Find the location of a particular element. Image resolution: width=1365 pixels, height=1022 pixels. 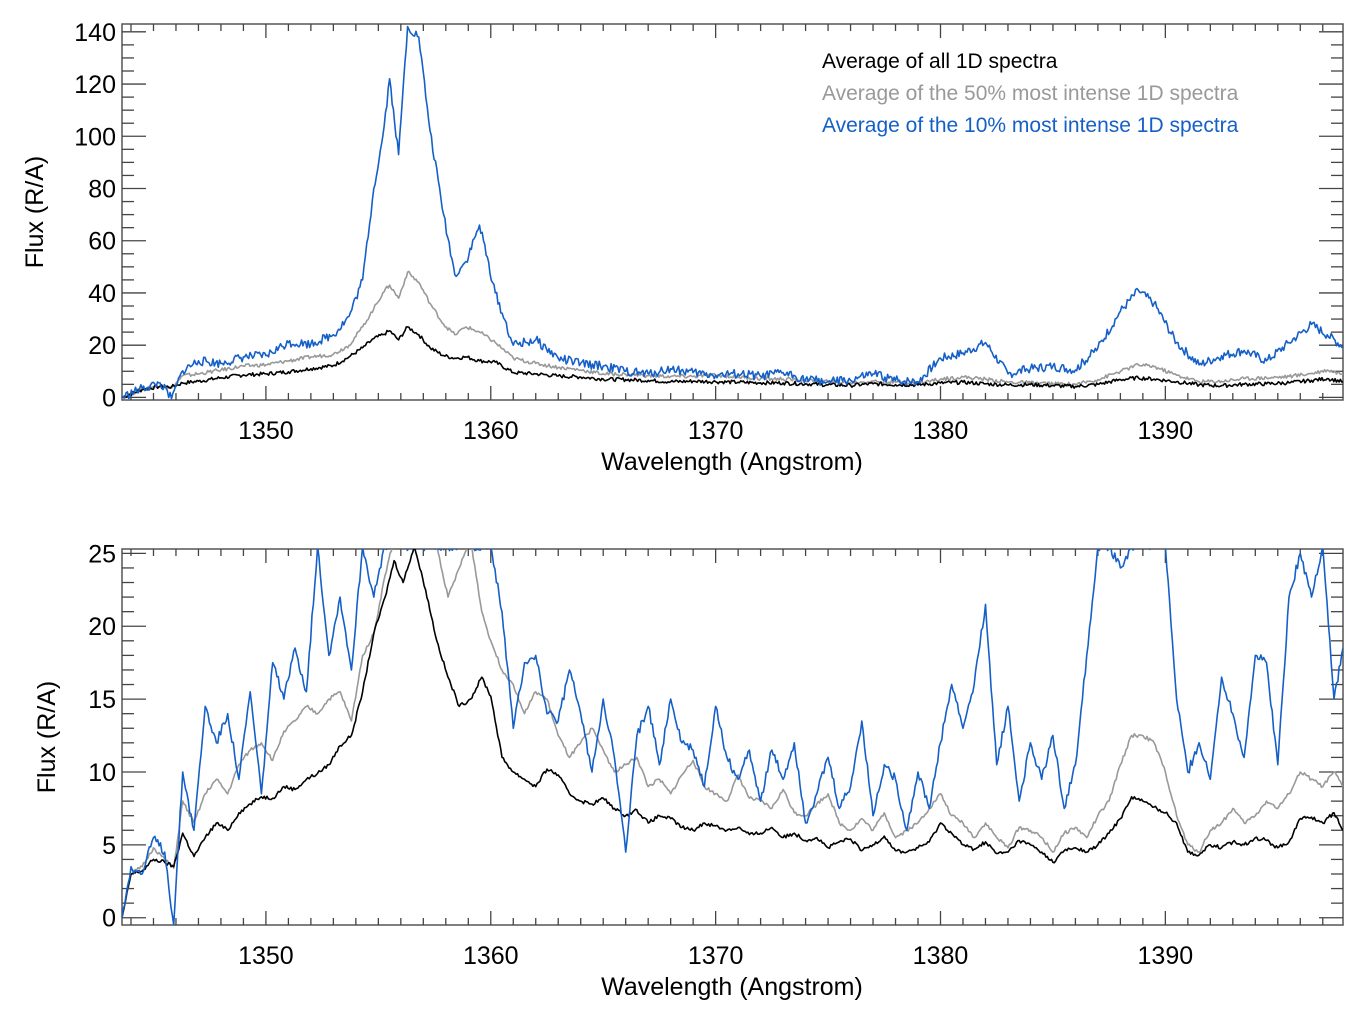

y-tick-label: 15 is located at coordinates (102, 700).